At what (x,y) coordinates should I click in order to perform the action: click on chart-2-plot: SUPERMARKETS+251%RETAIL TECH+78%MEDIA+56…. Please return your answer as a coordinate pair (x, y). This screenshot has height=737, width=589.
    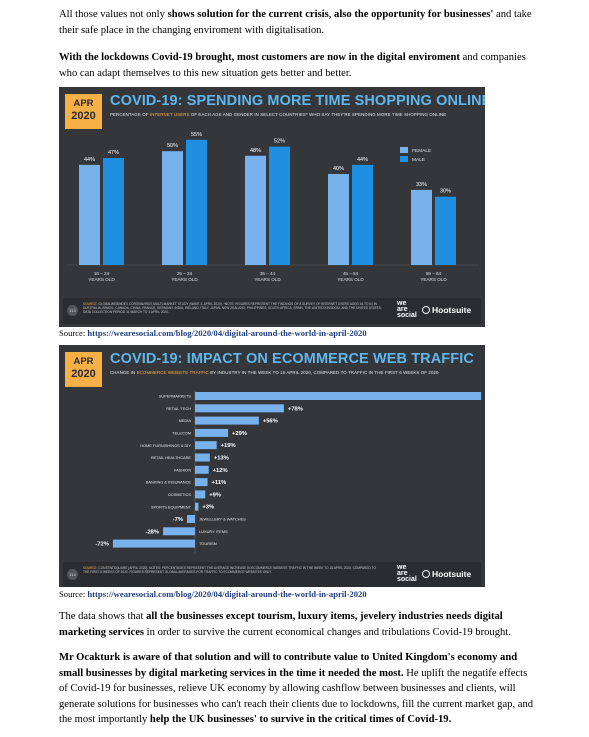
    Looking at the image, I should click on (288, 472).